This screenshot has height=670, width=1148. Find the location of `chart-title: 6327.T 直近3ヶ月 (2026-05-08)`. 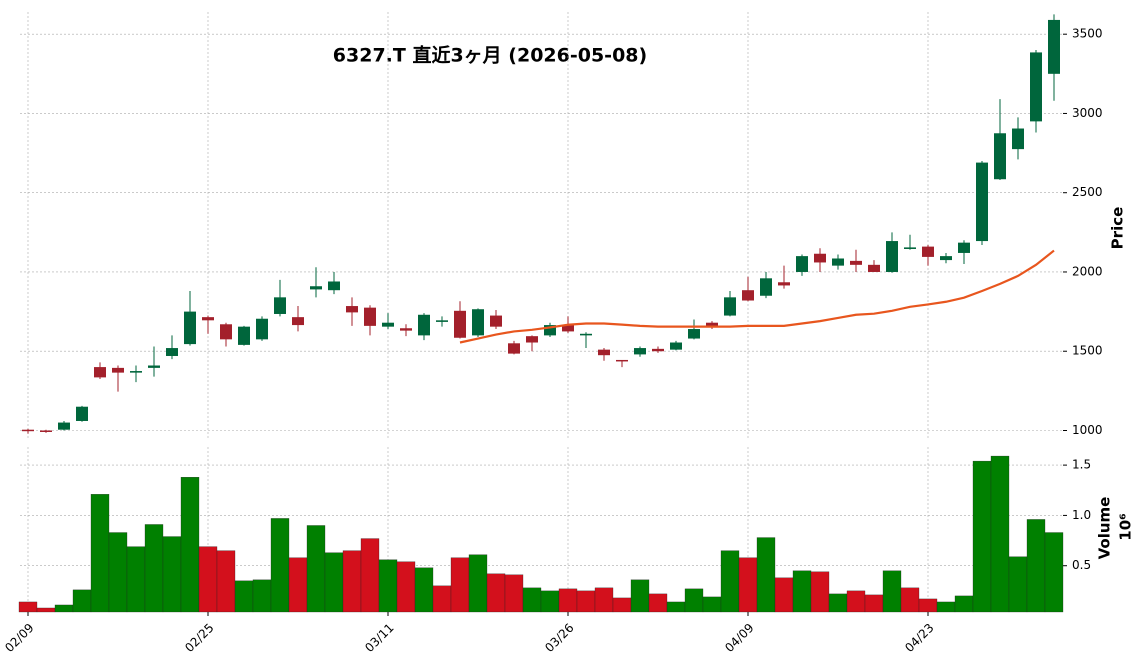

chart-title: 6327.T 直近3ヶ月 (2026-05-08) is located at coordinates (490, 55).